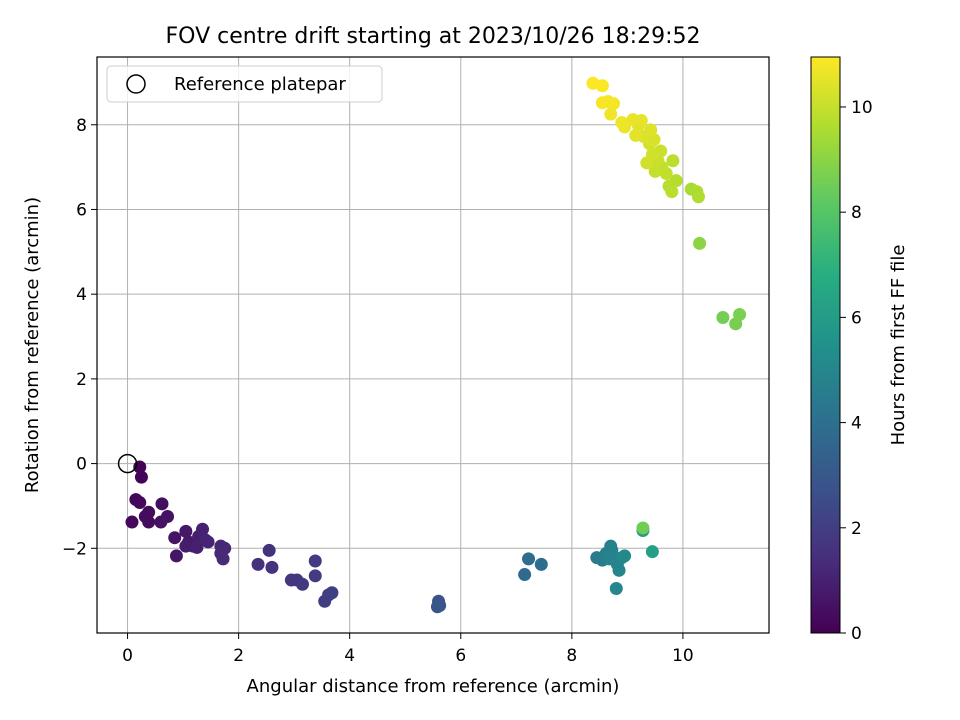 This screenshot has height=720, width=960. Describe the element at coordinates (81, 126) in the screenshot. I see `y-tick-label: 8` at that location.